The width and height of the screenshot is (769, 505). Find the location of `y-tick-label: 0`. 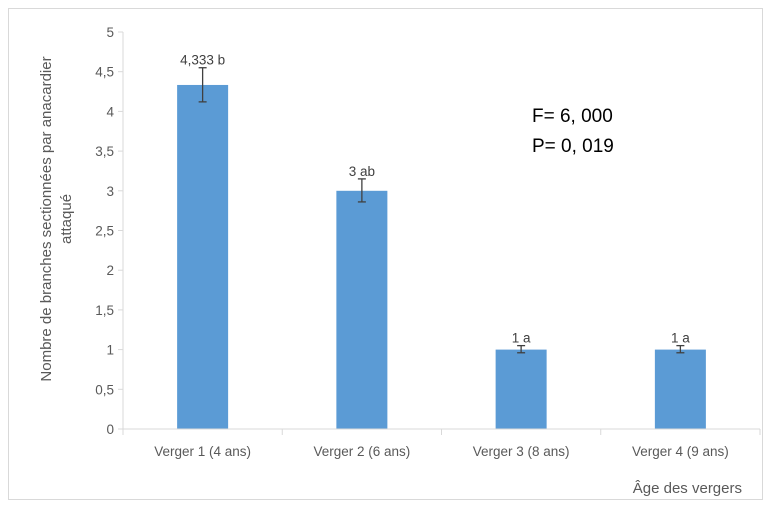

y-tick-label: 0 is located at coordinates (110, 429).